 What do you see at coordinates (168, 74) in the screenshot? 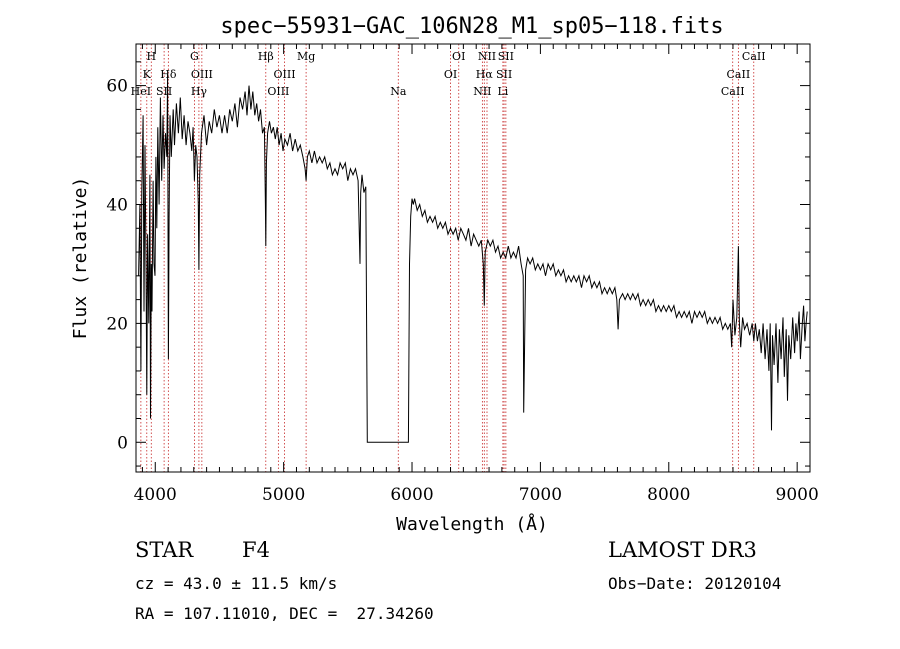
I see `line-label: Hδ` at bounding box center [168, 74].